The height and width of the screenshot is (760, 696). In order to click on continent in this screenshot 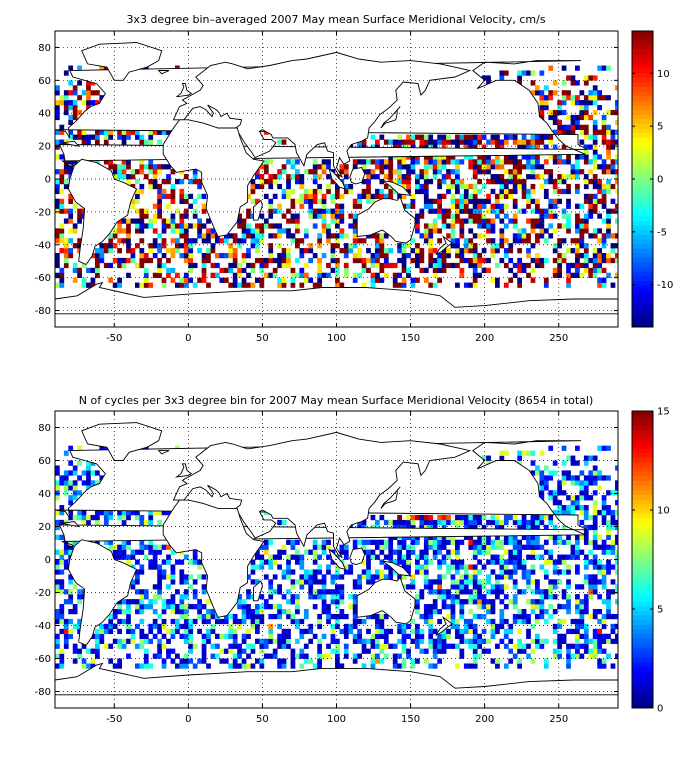, I will do `click(258, 591)`.